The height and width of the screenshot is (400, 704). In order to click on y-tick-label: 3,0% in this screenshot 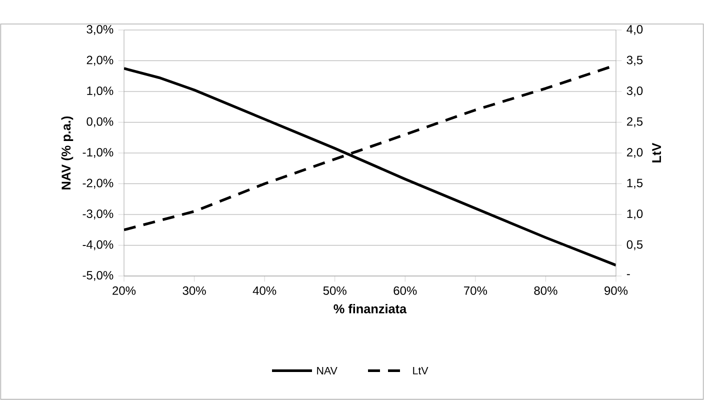, I will do `click(100, 30)`.